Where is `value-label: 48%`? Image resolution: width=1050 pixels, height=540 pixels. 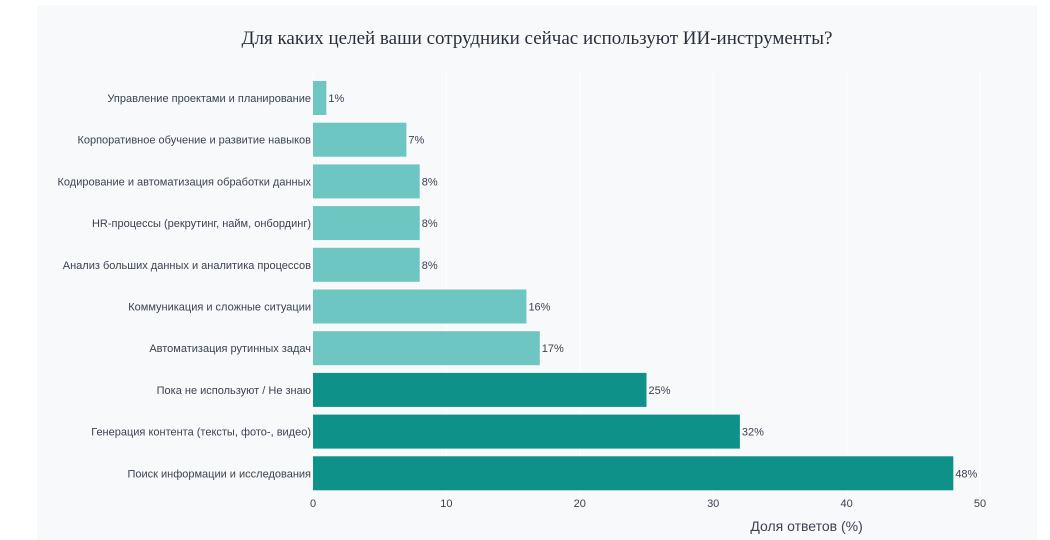 value-label: 48% is located at coordinates (966, 474).